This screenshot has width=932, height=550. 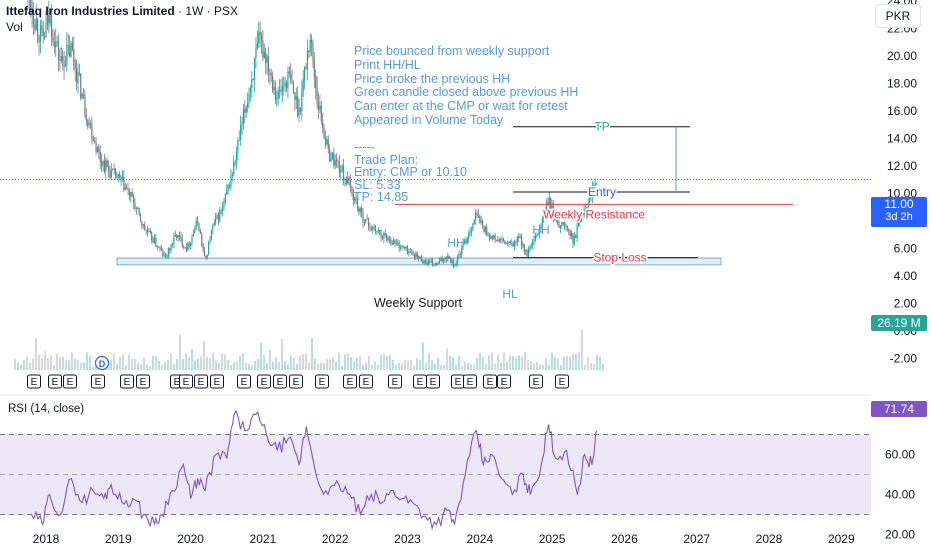 What do you see at coordinates (906, 276) in the screenshot?
I see `price-tick-label: 4.00` at bounding box center [906, 276].